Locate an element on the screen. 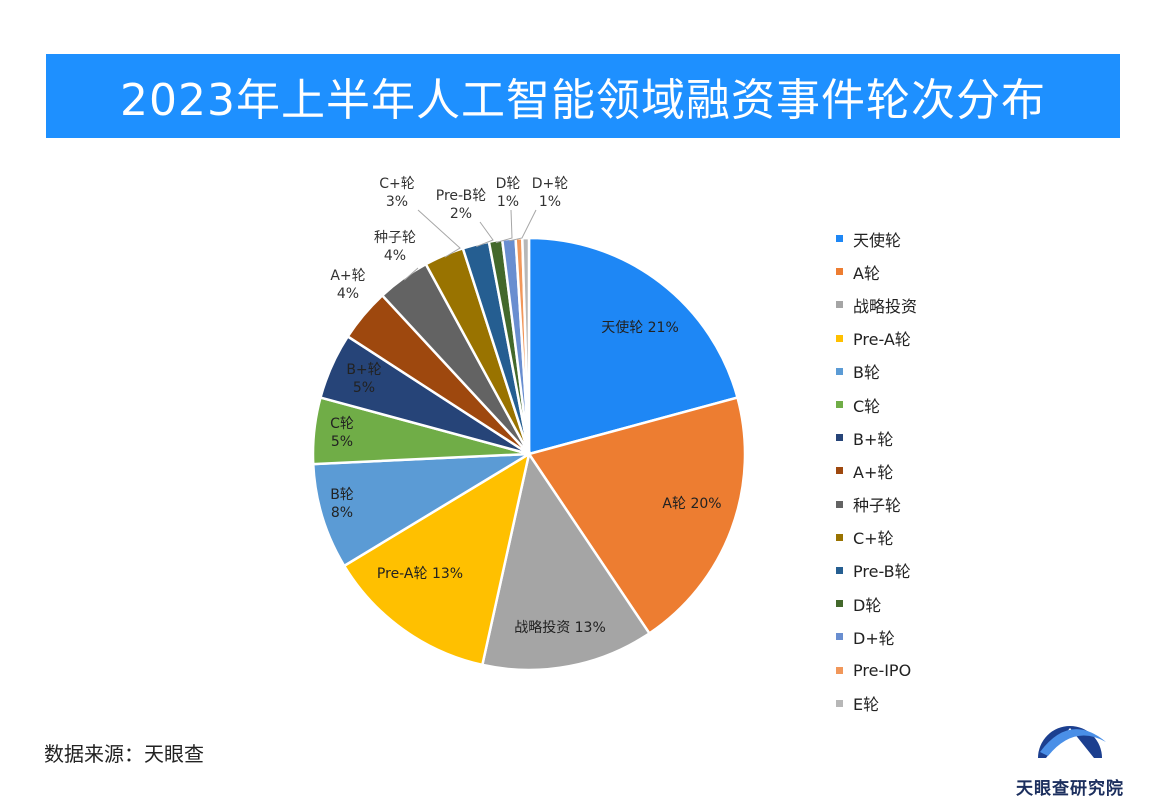 This screenshot has height=802, width=1175. legend-label: D+轮 is located at coordinates (874, 638).